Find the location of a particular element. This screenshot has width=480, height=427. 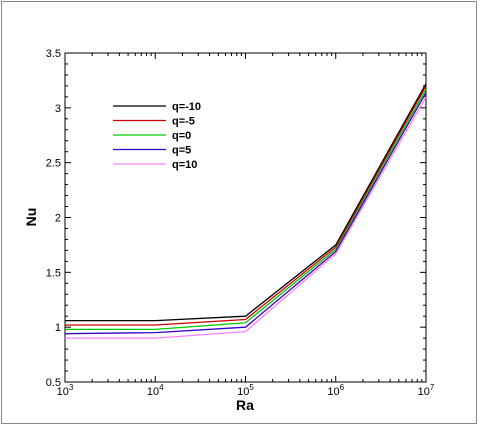

y-tick-label: 3 is located at coordinates (58, 109).